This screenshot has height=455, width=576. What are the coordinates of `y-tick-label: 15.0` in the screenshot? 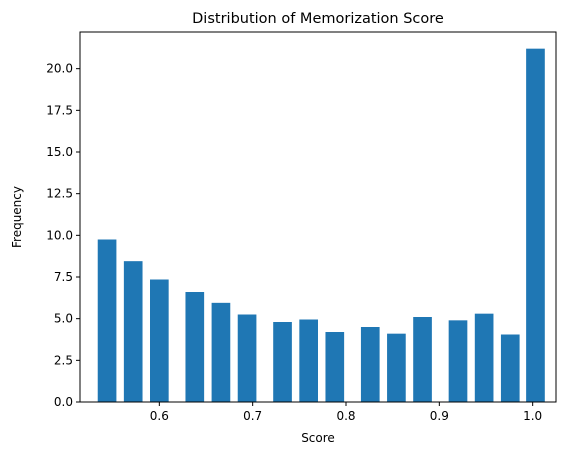 It's located at (59, 152).